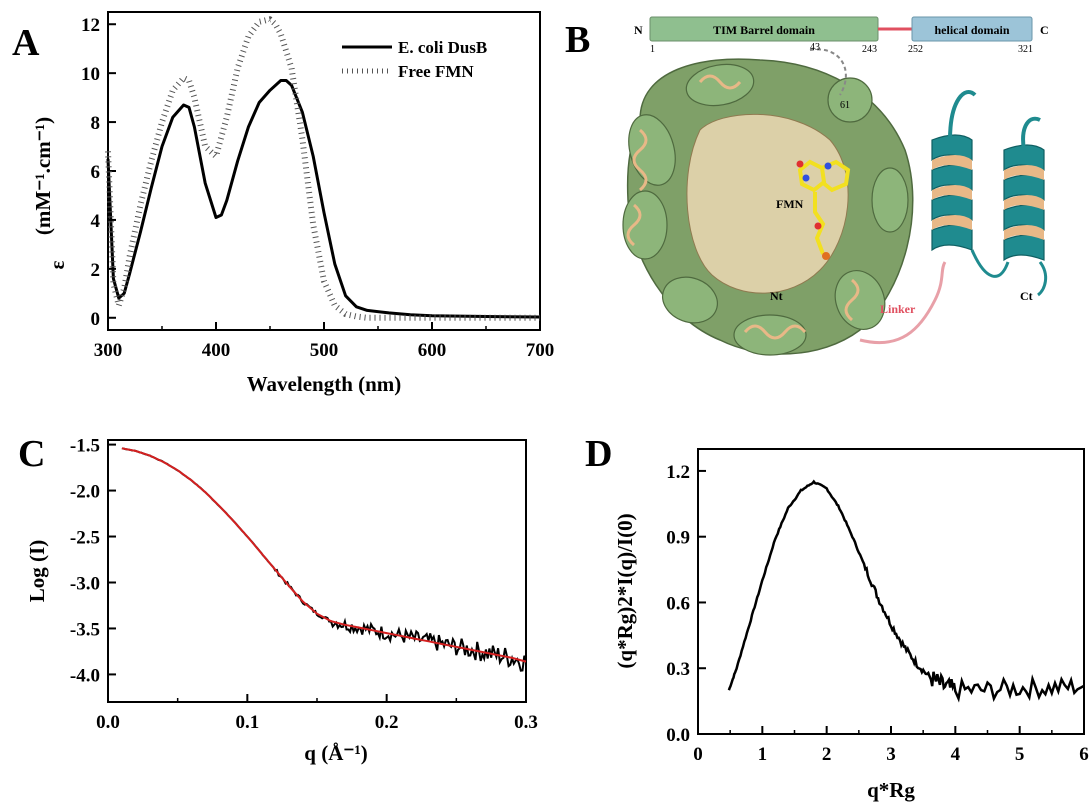 Image resolution: width=1092 pixels, height=805 pixels. Describe the element at coordinates (108, 722) in the screenshot. I see `panel-c-xtick-label: 0.0` at that location.